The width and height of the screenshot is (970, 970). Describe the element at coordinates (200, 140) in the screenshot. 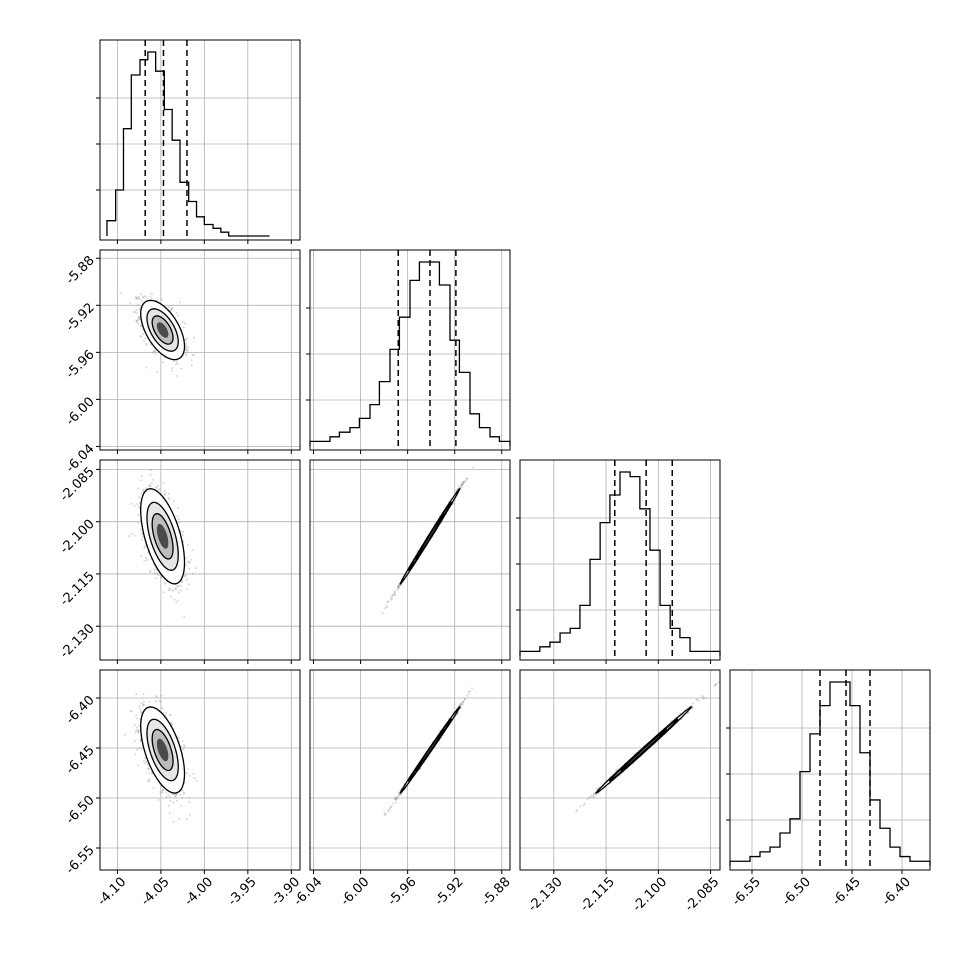

I see `hist-panel-frame` at that location.